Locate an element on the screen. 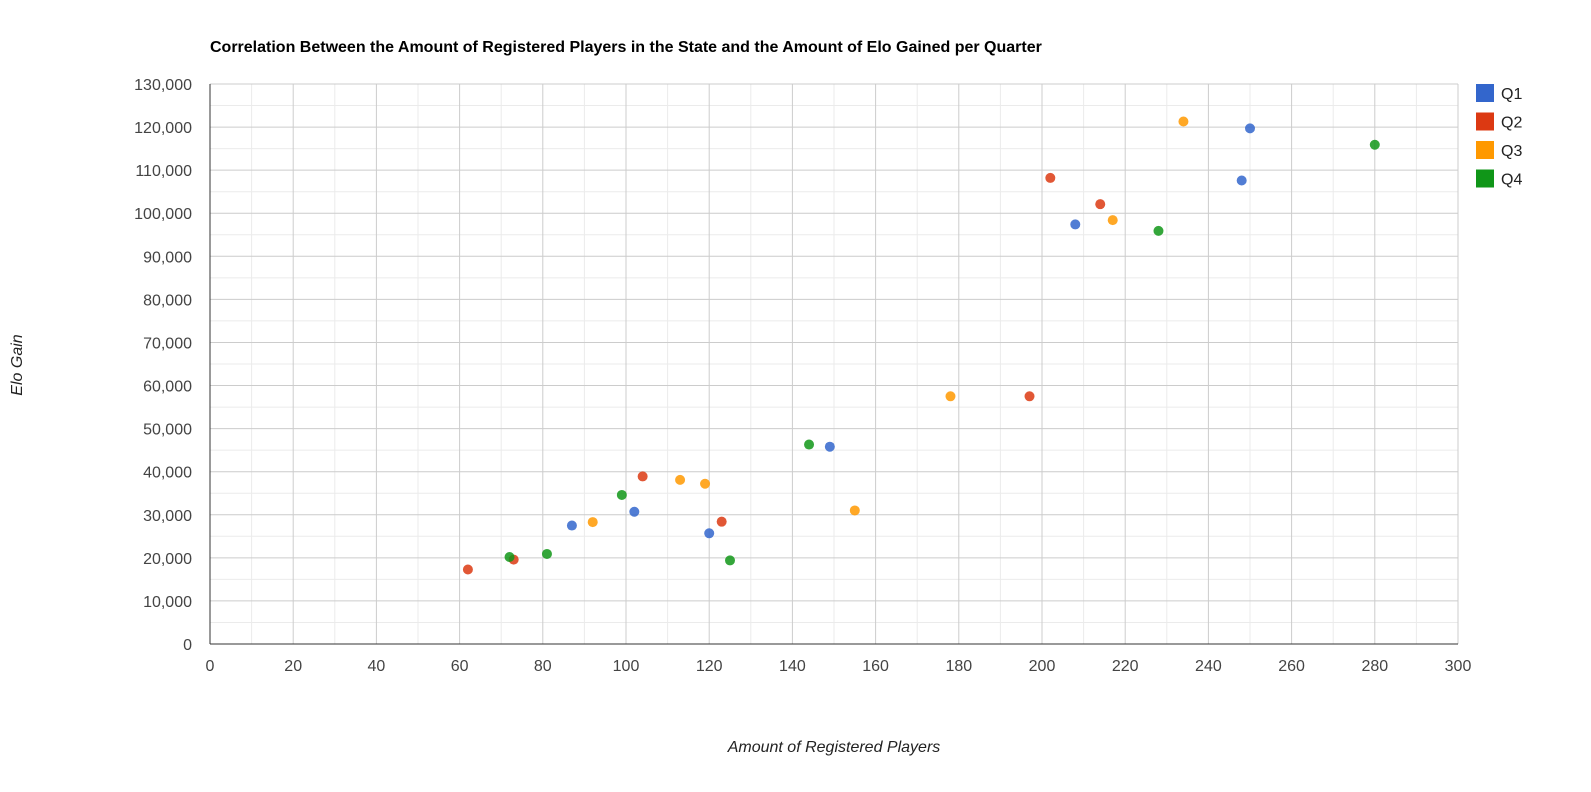 The image size is (1591, 792). x-tick-label: 20 is located at coordinates (293, 666).